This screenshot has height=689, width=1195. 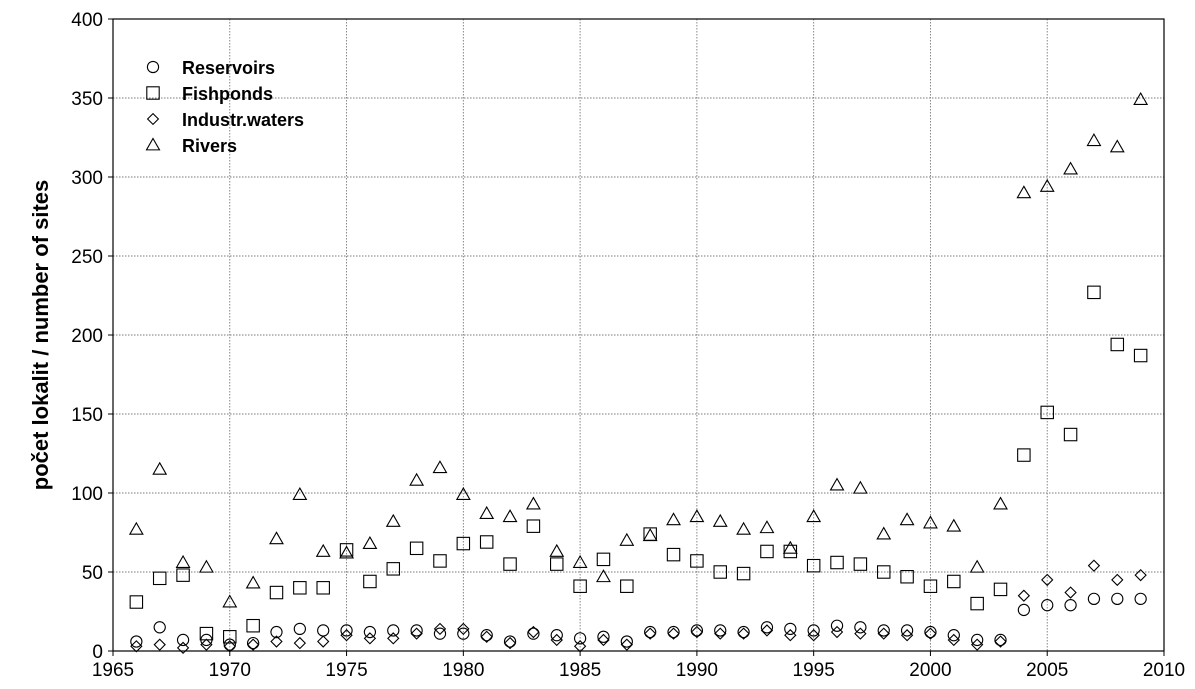 I want to click on x-tick-label: 2000, so click(x=930, y=670).